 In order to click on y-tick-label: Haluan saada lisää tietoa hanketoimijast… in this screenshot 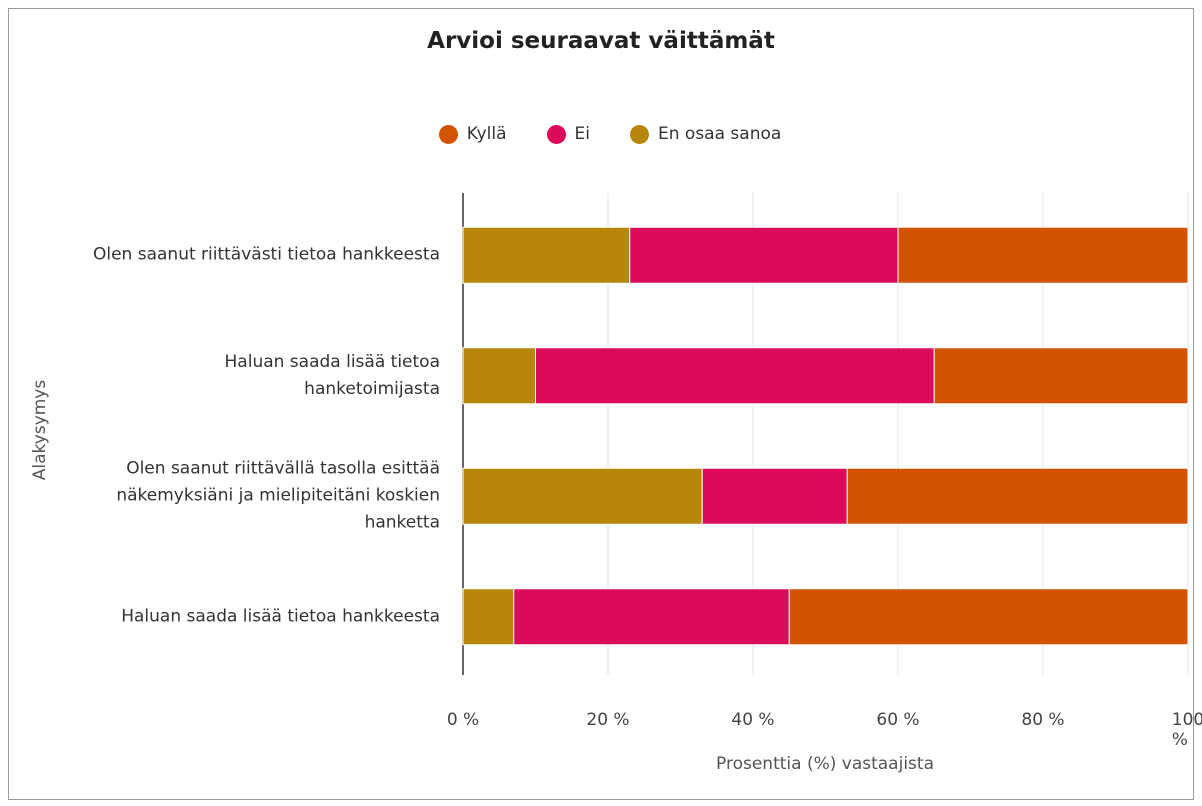, I will do `click(332, 375)`.